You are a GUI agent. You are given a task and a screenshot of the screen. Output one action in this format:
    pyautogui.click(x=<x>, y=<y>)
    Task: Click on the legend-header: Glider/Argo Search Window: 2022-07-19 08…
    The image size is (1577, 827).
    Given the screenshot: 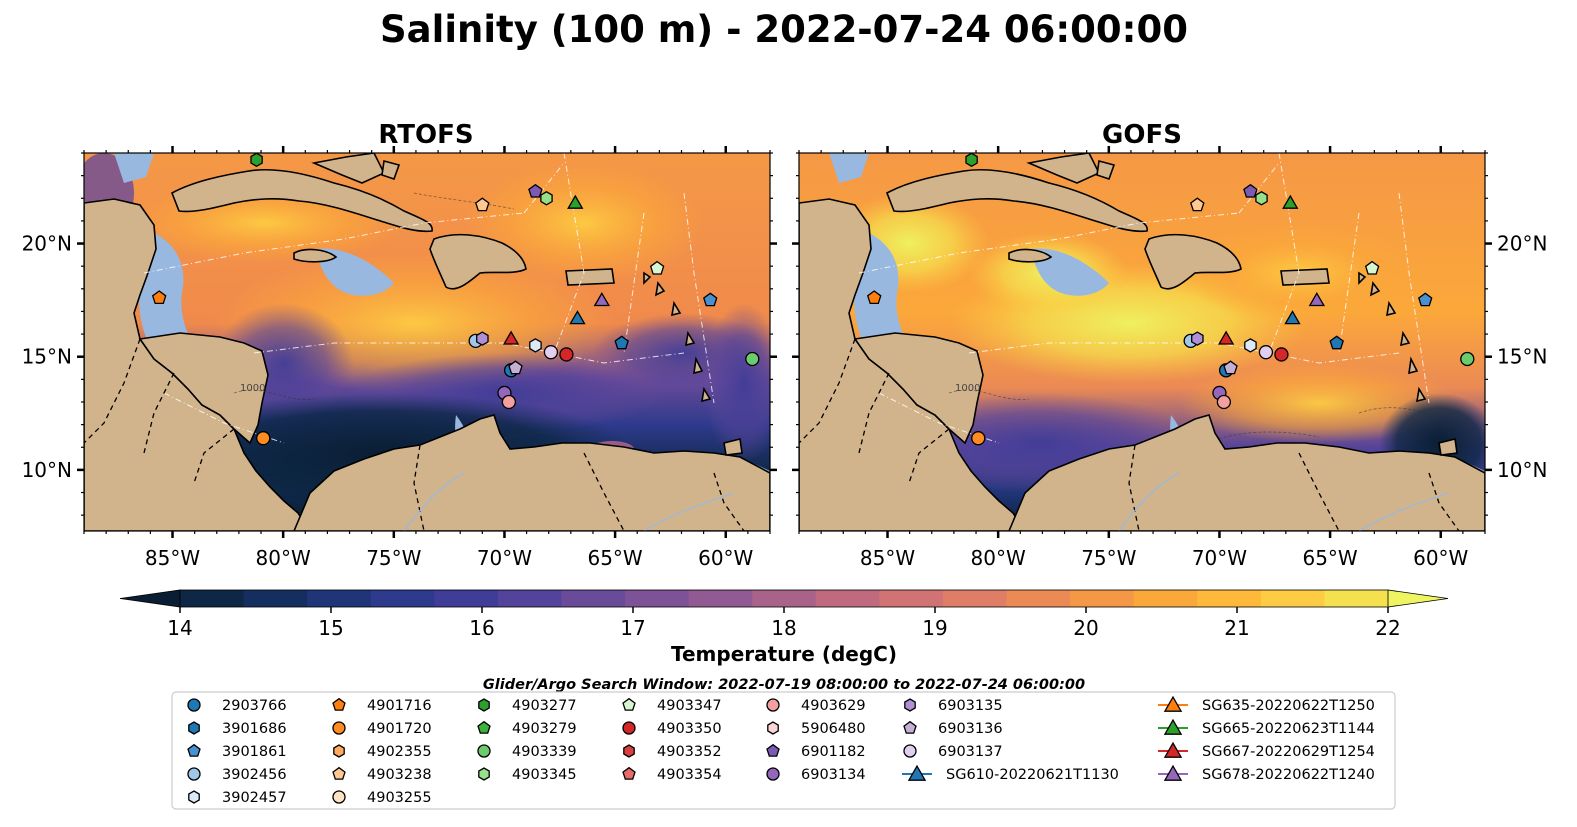 What is the action you would take?
    pyautogui.click(x=784, y=685)
    